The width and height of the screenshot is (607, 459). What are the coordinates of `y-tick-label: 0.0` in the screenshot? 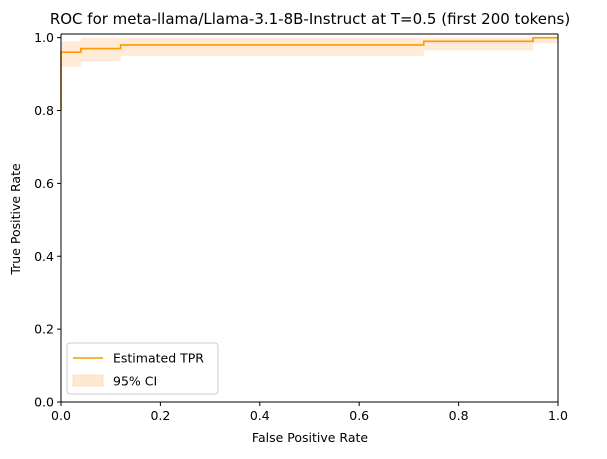 It's located at (44, 402).